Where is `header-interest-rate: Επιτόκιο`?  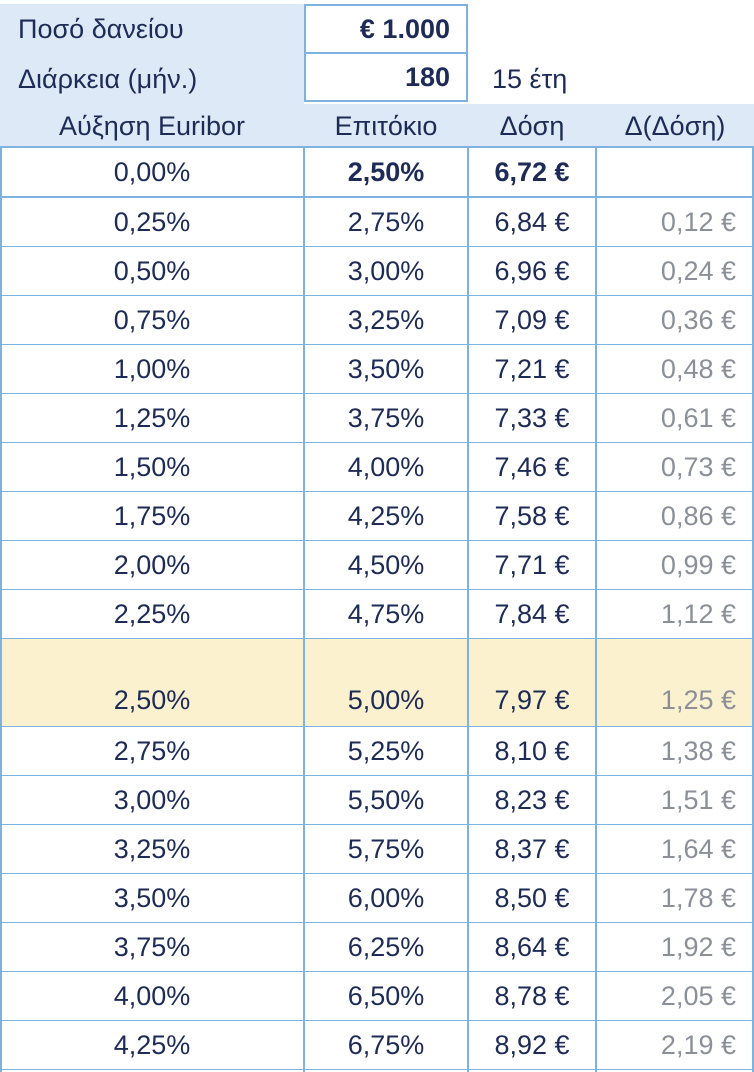
header-interest-rate: Επιτόκιο is located at coordinates (386, 126).